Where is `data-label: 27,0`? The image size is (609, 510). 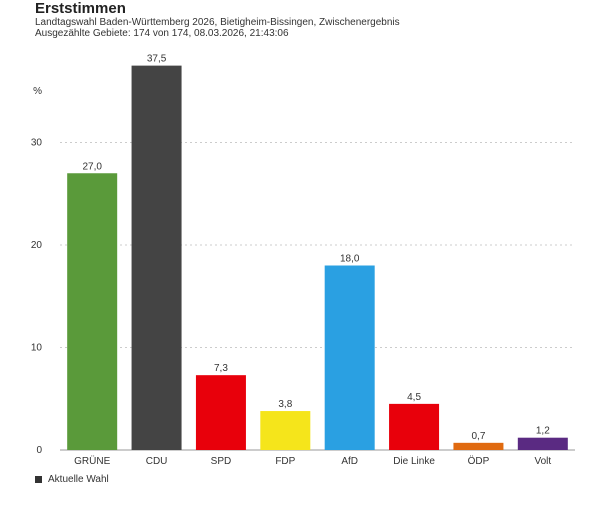 data-label: 27,0 is located at coordinates (92, 166).